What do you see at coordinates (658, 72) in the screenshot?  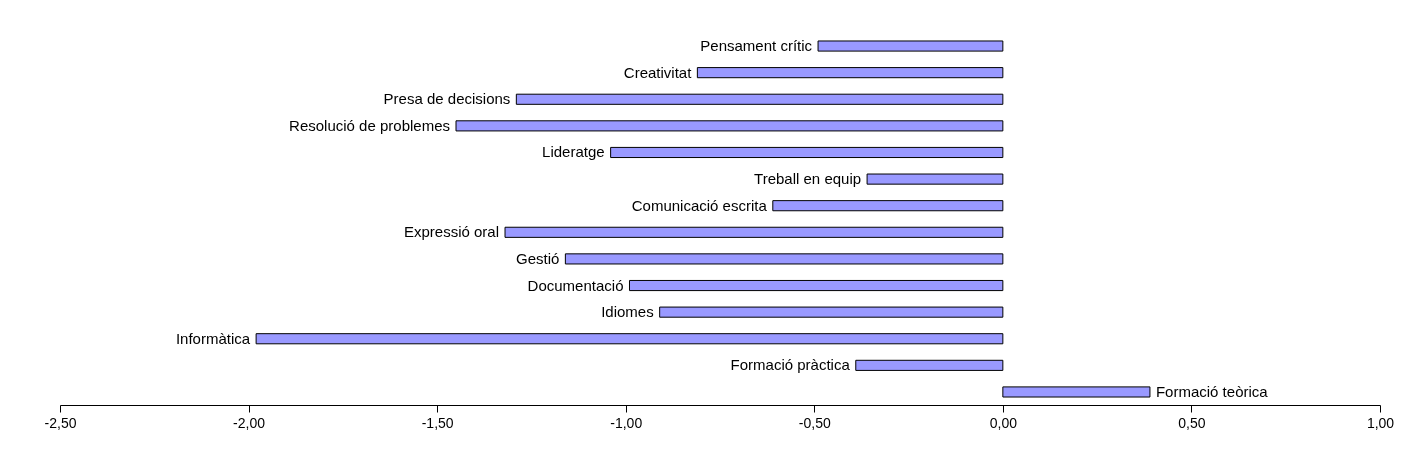 I see `y-tick-label: Creativitat` at bounding box center [658, 72].